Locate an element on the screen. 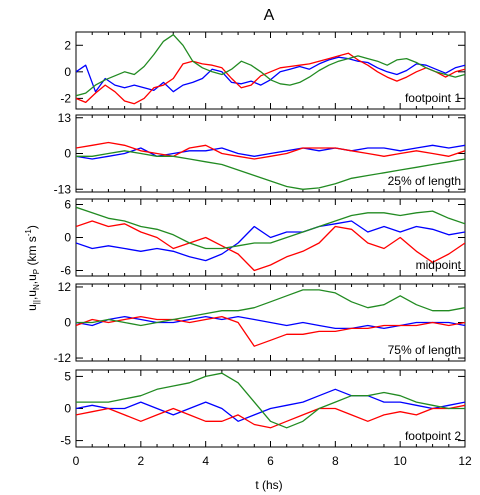 This screenshot has height=495, width=480. y-tick-label: 13 is located at coordinates (65, 118).